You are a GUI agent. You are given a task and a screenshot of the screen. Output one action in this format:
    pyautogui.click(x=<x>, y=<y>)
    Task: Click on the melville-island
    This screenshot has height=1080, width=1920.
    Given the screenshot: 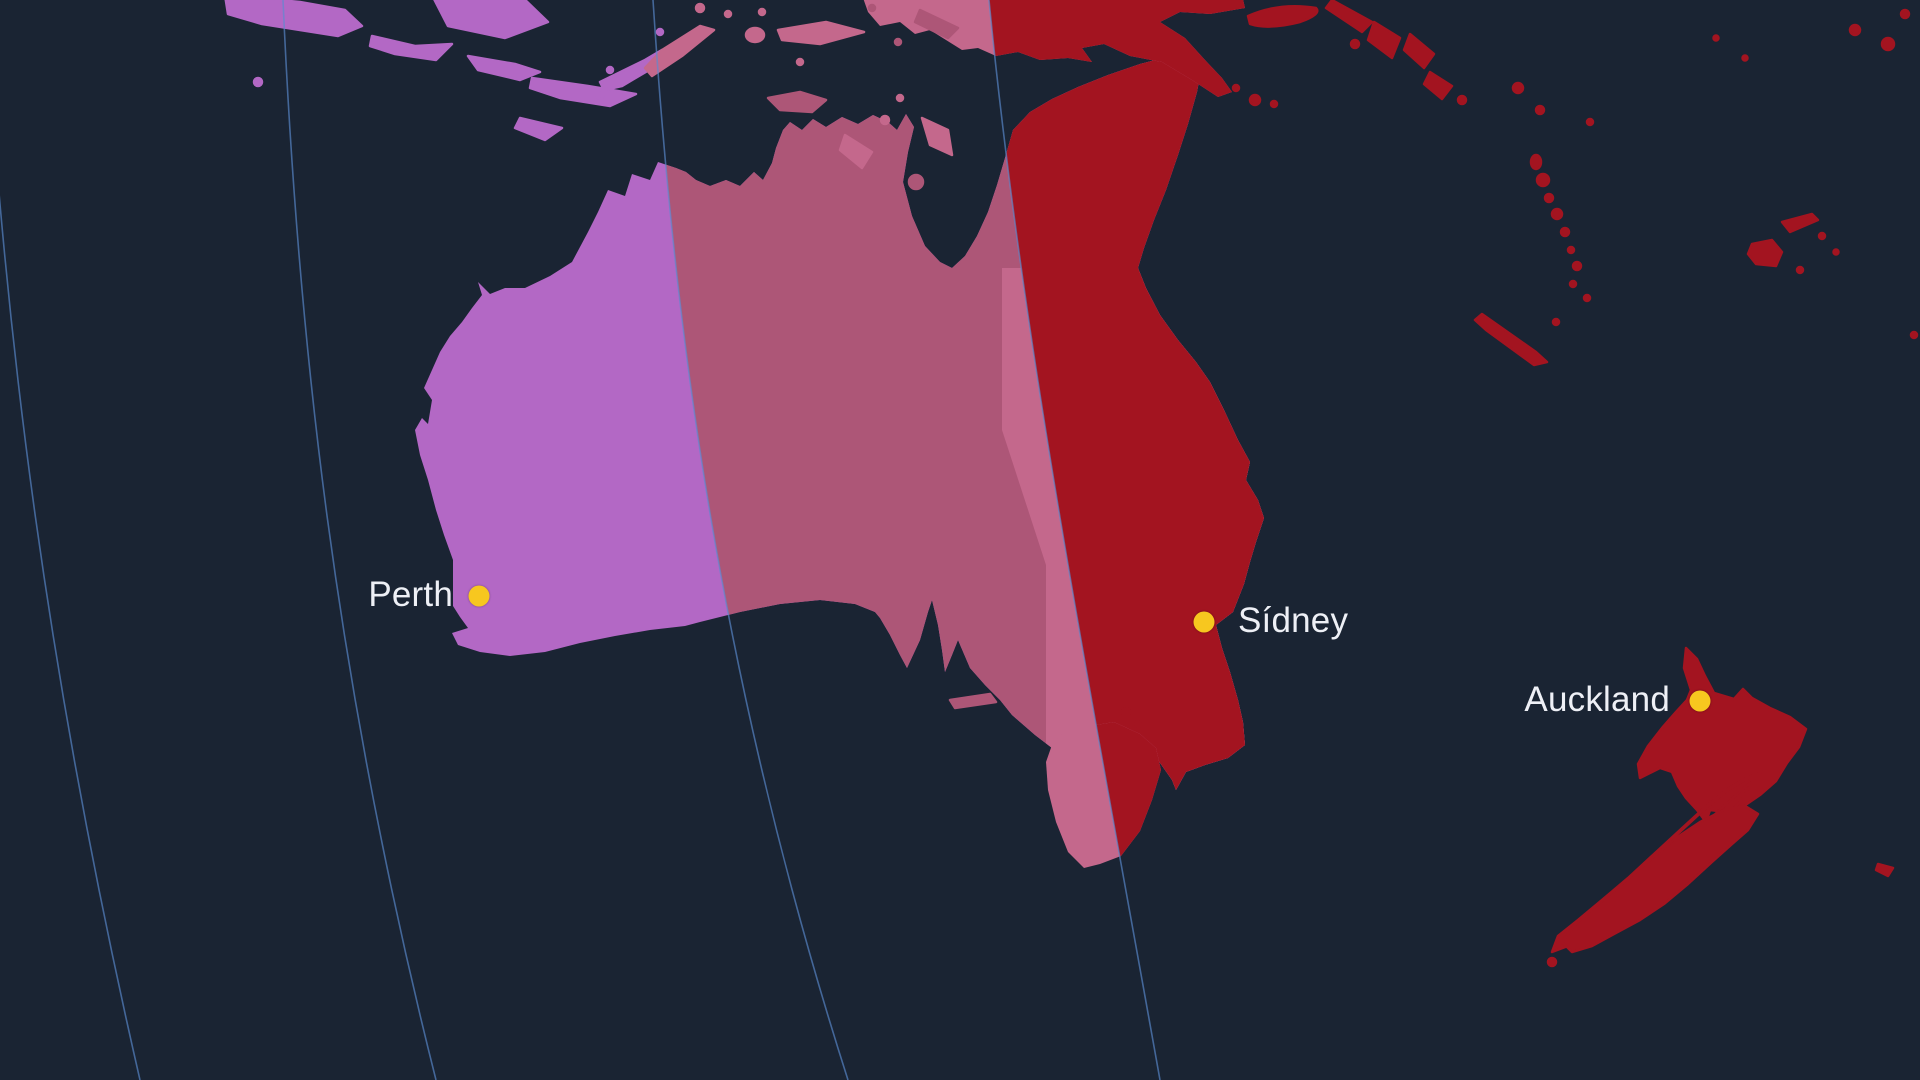 What is the action you would take?
    pyautogui.click(x=797, y=102)
    